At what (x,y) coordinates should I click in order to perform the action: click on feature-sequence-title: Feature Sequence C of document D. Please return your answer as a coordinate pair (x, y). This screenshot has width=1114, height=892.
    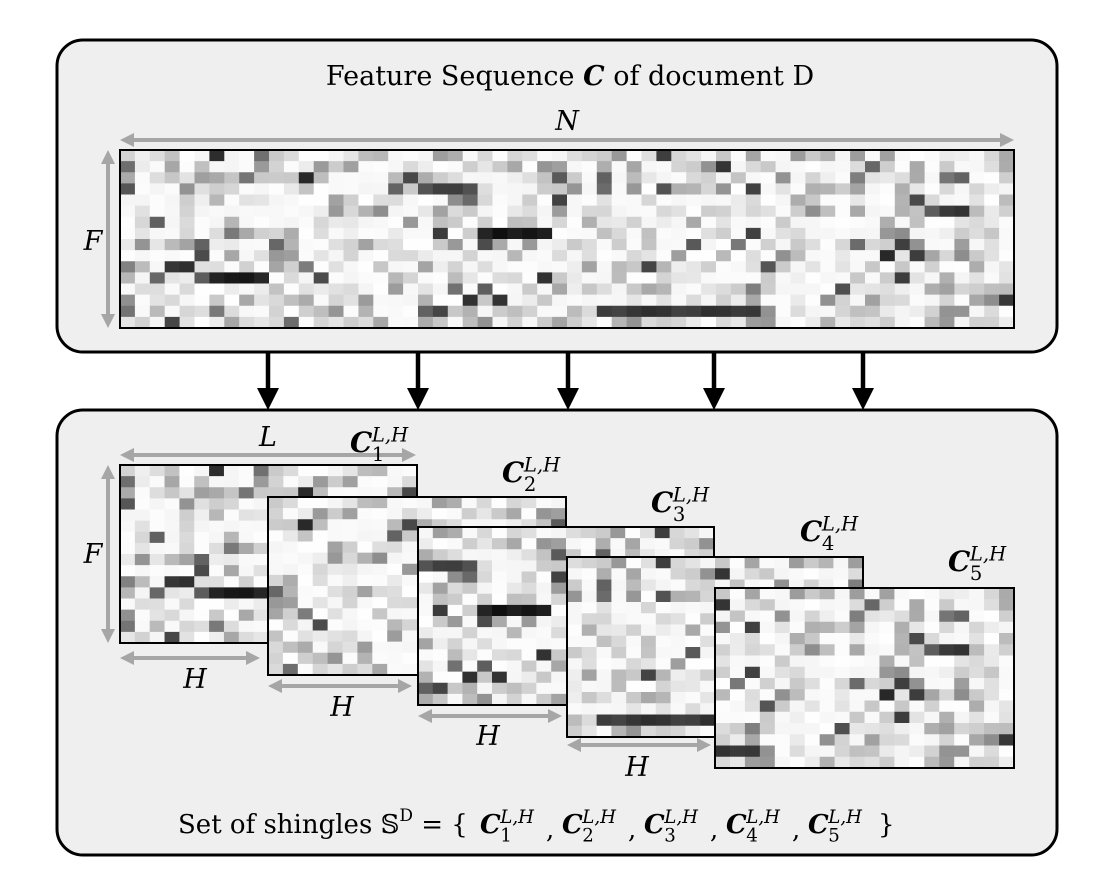
    Looking at the image, I should click on (570, 76).